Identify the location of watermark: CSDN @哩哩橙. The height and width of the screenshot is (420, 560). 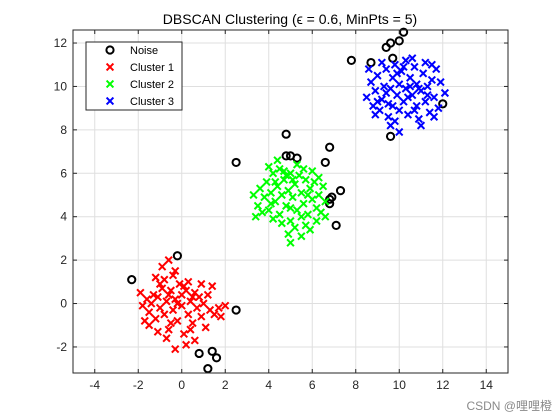
(509, 406).